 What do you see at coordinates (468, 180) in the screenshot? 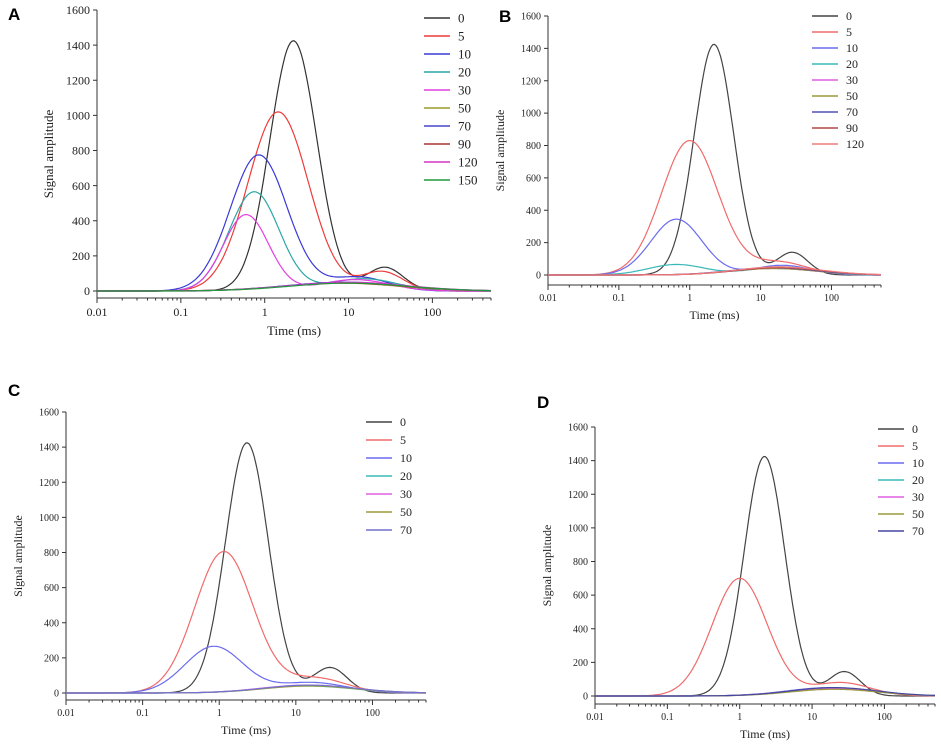
I see `legend-label: 150` at bounding box center [468, 180].